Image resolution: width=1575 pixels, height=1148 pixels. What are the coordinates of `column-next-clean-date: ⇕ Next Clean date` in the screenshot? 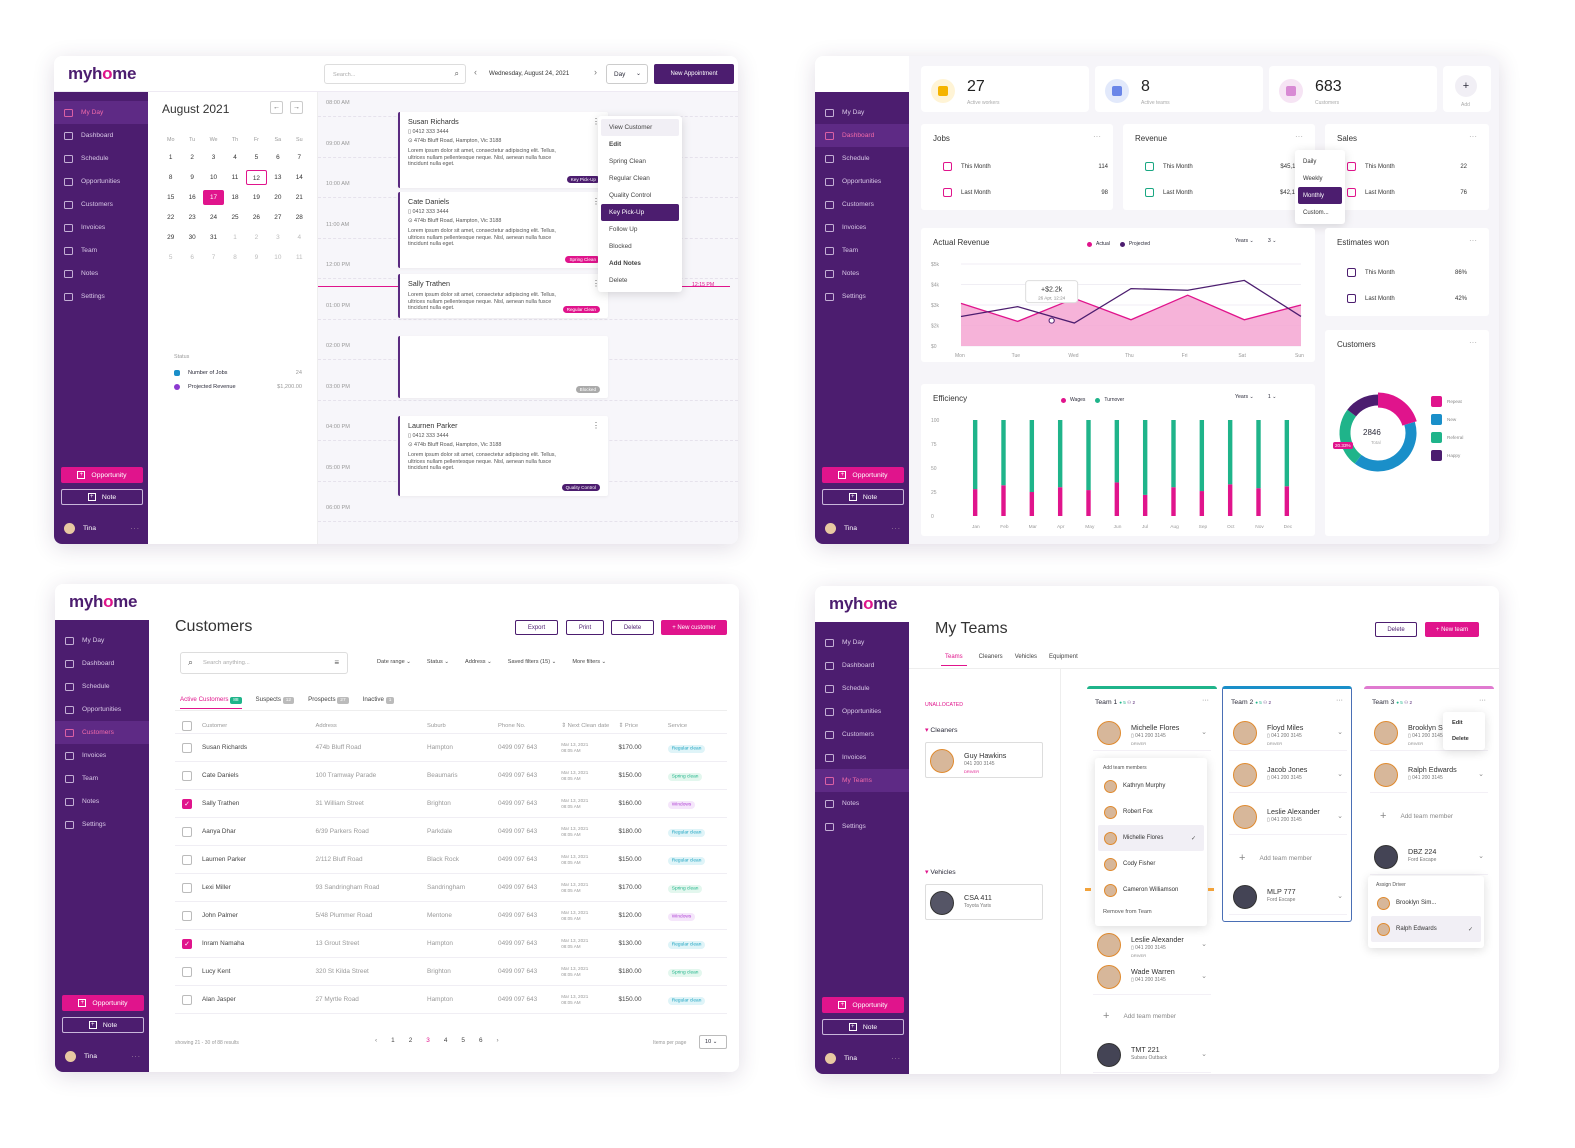 It's located at (585, 725).